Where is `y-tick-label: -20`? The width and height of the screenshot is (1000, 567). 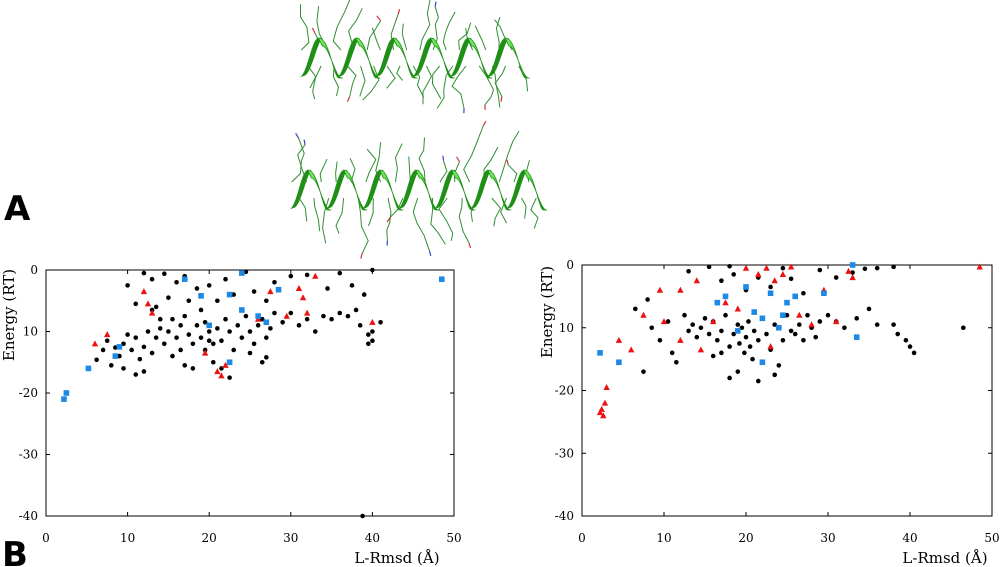 y-tick-label: -20 is located at coordinates (564, 391).